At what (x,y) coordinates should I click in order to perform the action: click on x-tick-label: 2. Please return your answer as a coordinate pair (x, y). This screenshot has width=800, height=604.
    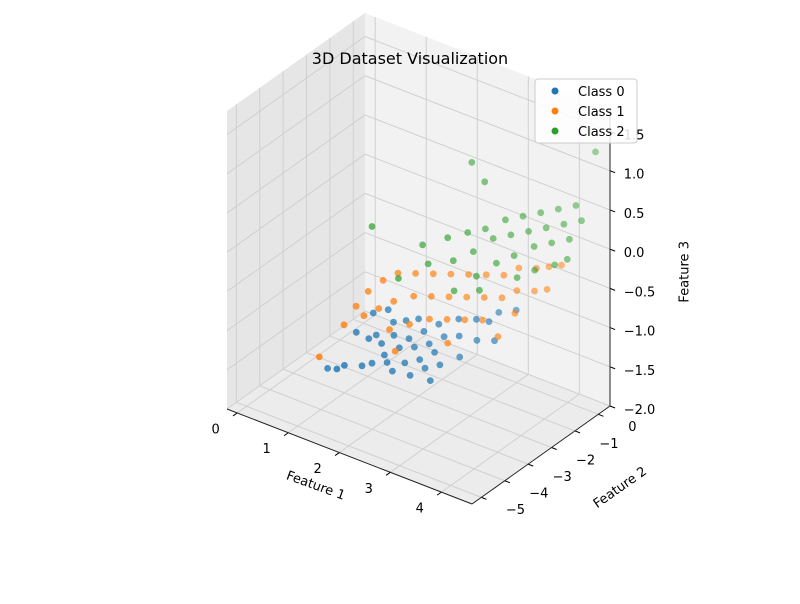
    Looking at the image, I should click on (318, 469).